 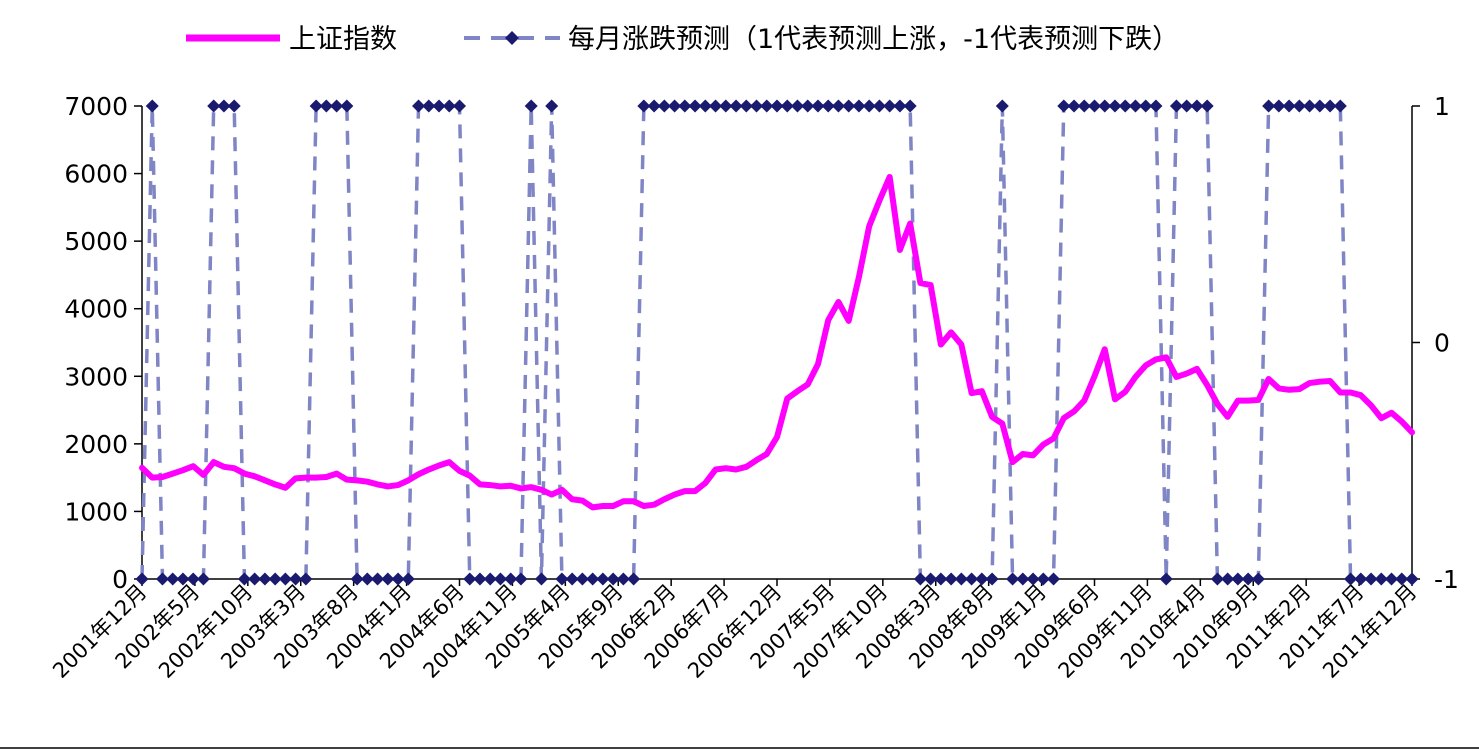 I want to click on legend-diamond-marker, so click(x=512, y=38).